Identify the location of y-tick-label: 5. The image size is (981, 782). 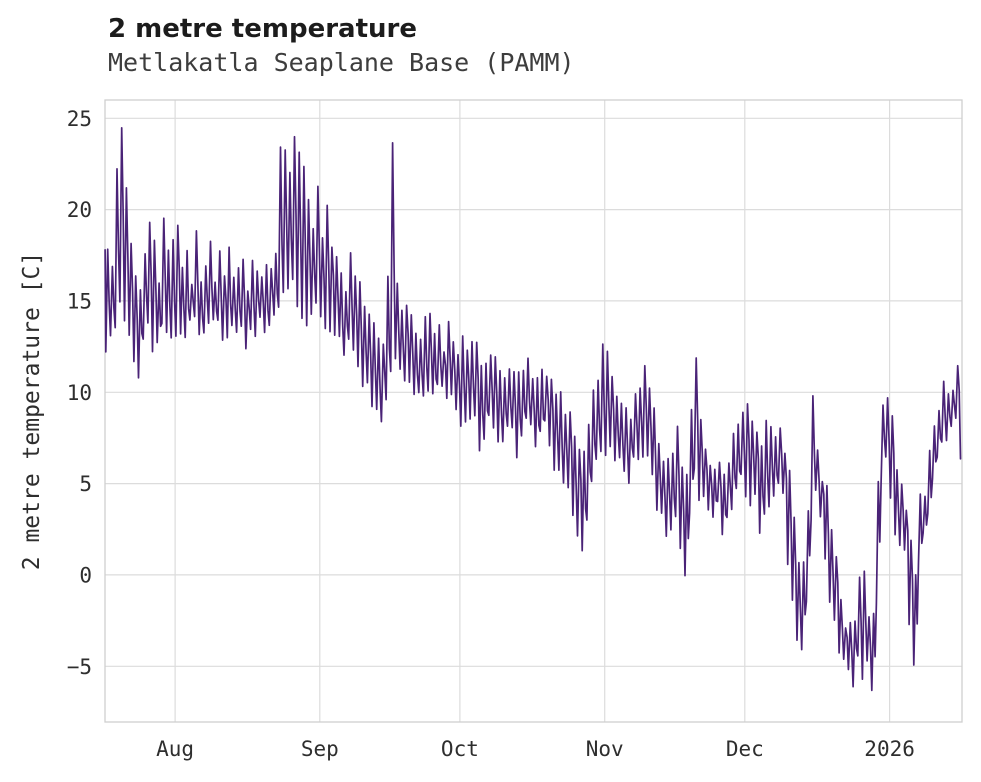
(85, 484).